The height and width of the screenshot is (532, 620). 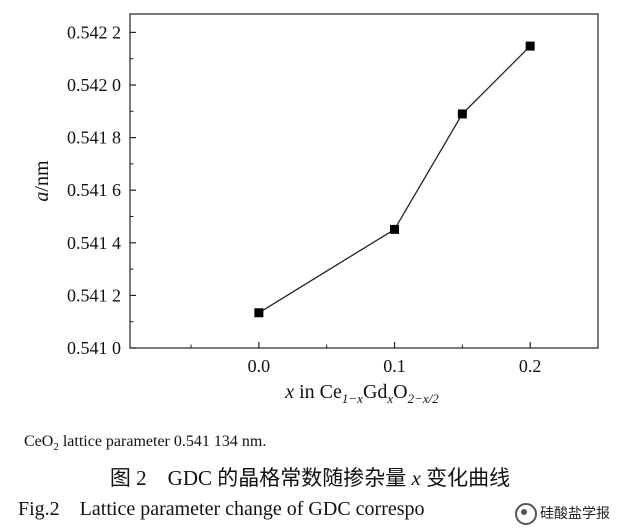 I want to click on x-tick-label: 0.1, so click(x=394, y=366).